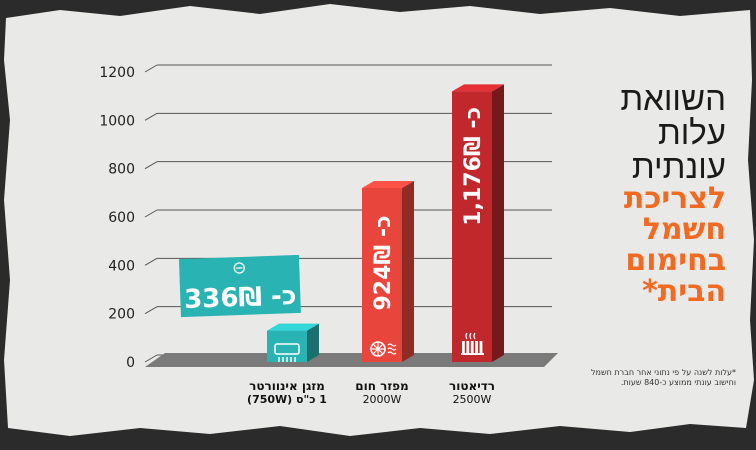  Describe the element at coordinates (383, 349) in the screenshot. I see `fan-heater-icon` at that location.